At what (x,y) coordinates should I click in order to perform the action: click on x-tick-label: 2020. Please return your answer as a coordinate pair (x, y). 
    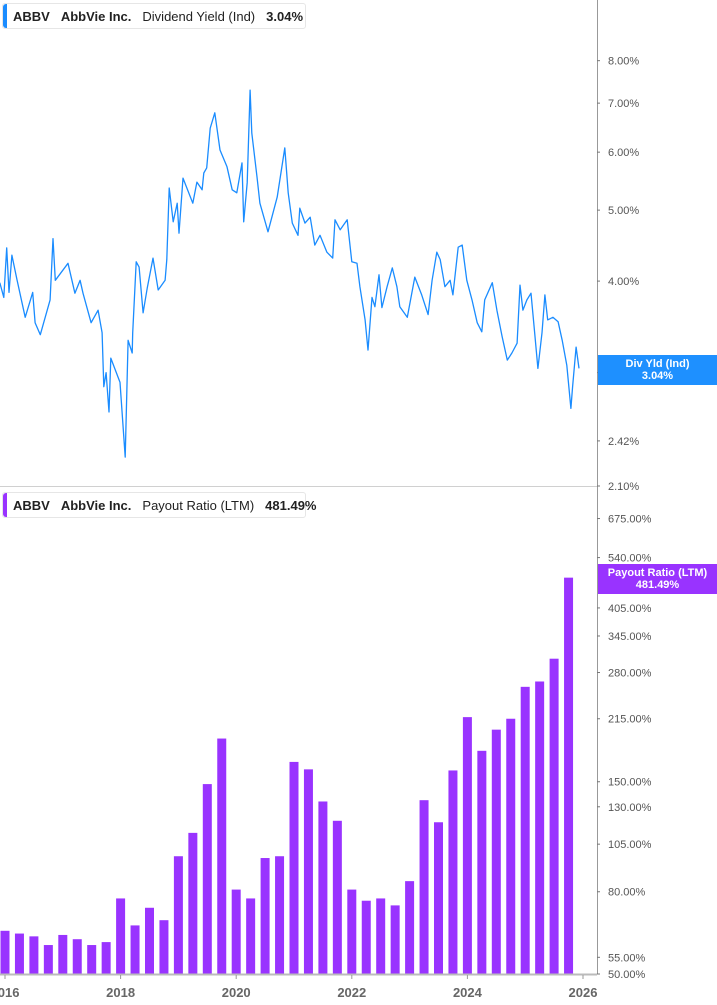
    Looking at the image, I should click on (236, 992).